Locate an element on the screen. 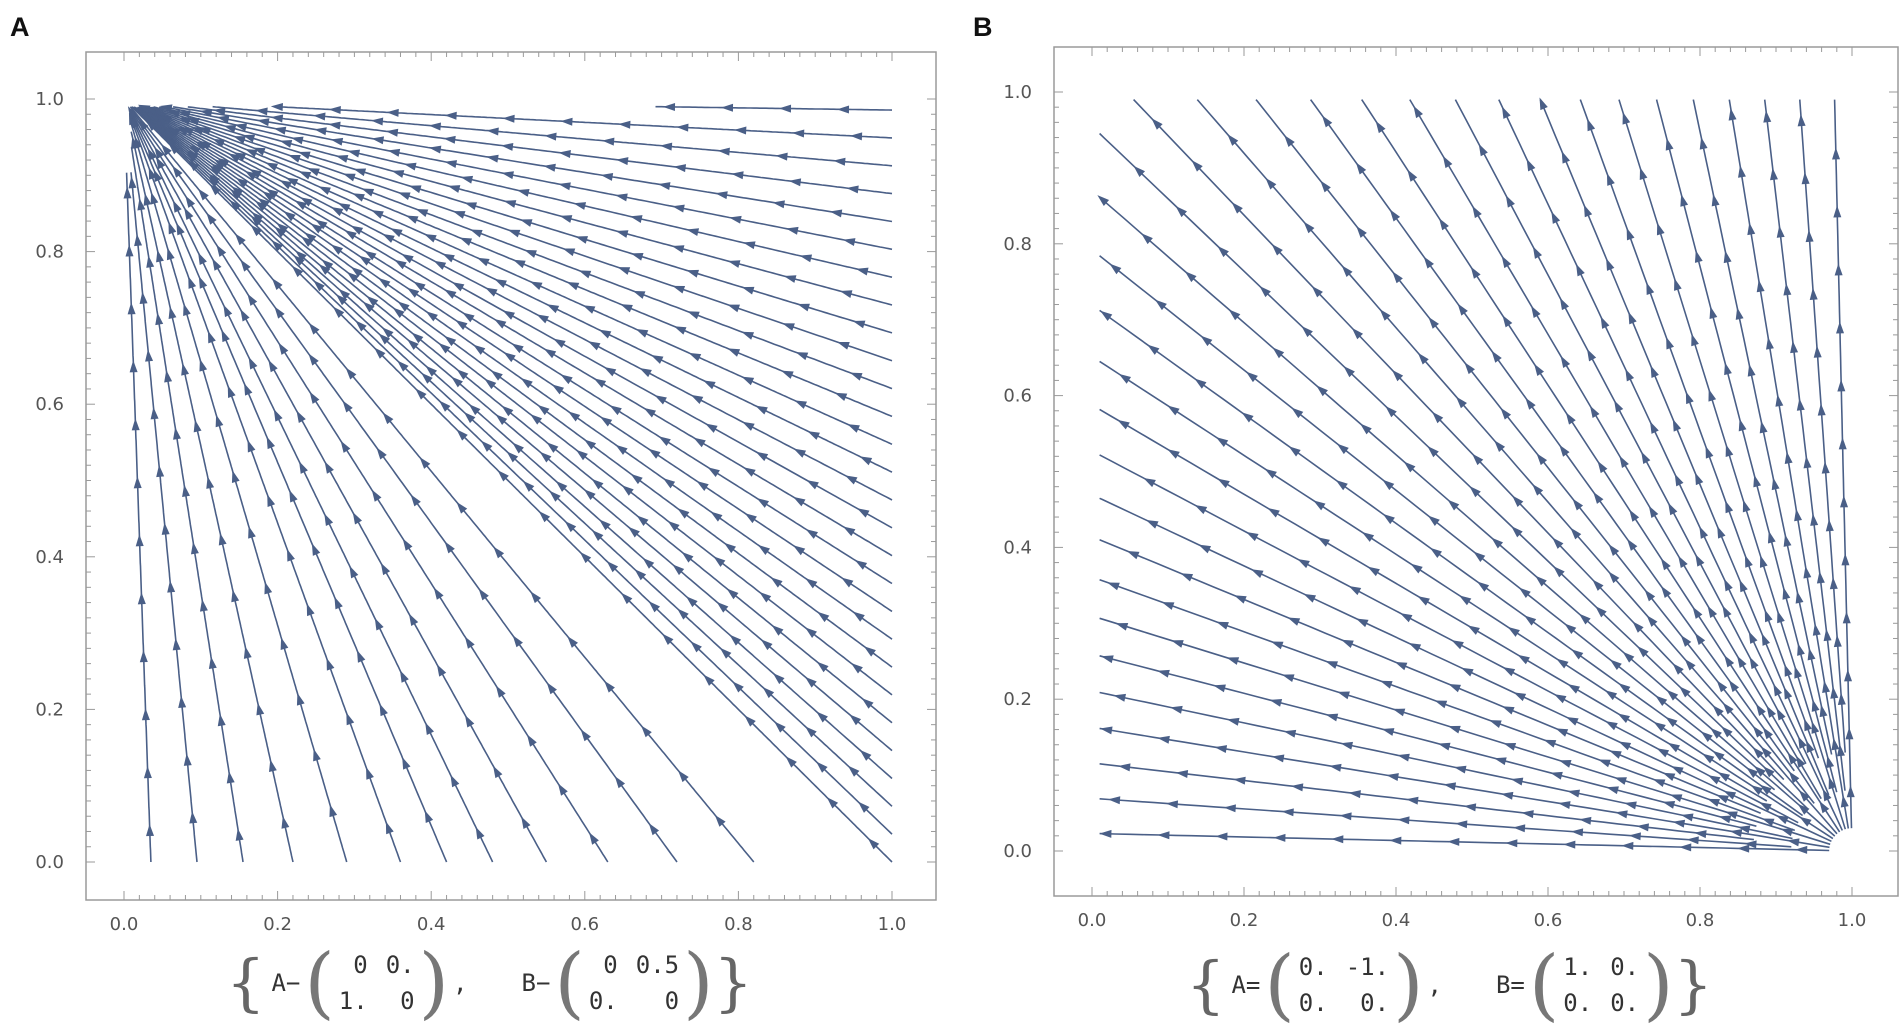 The image size is (1904, 1030). panel-b-x-tick-label: 0.4 is located at coordinates (1396, 920).